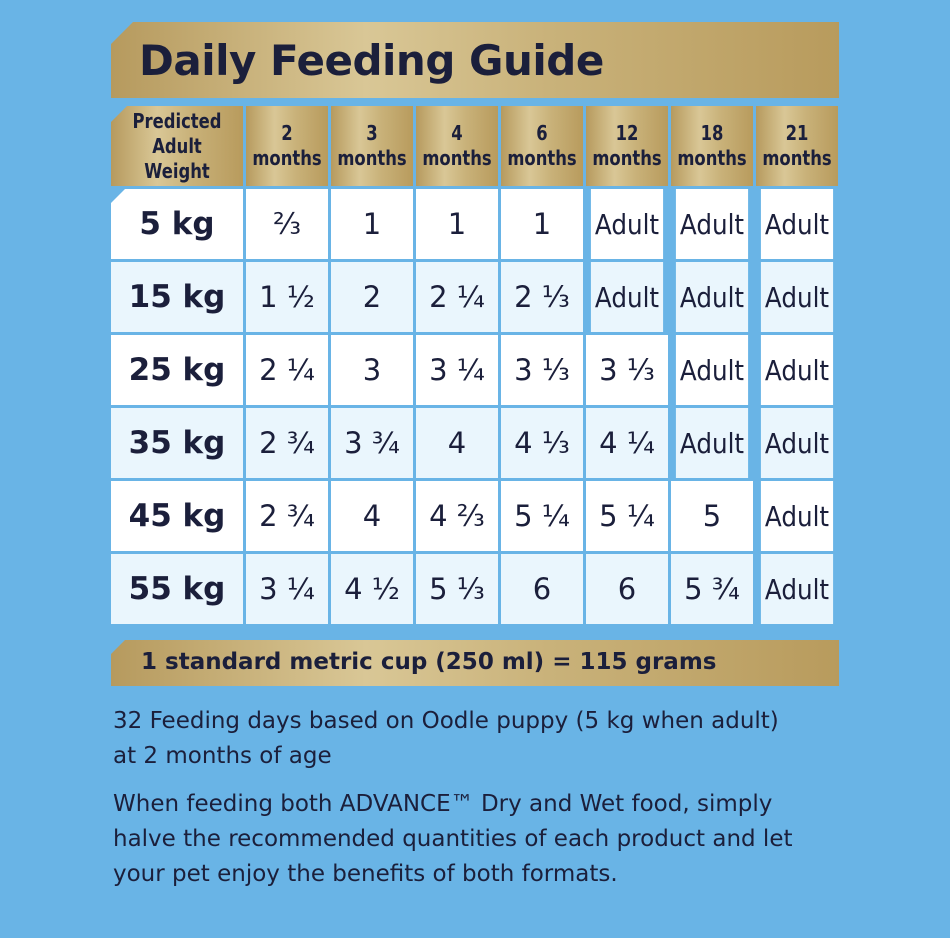  I want to click on header-age-cell: 3 months, so click(372, 146).